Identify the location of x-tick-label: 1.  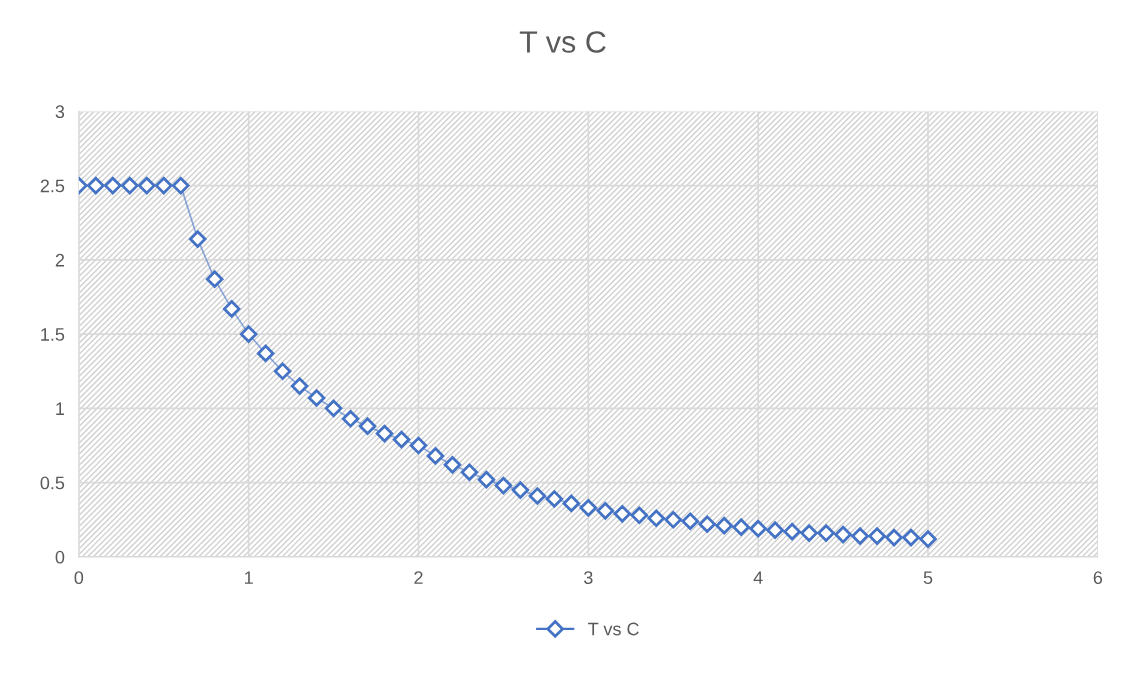
(249, 577).